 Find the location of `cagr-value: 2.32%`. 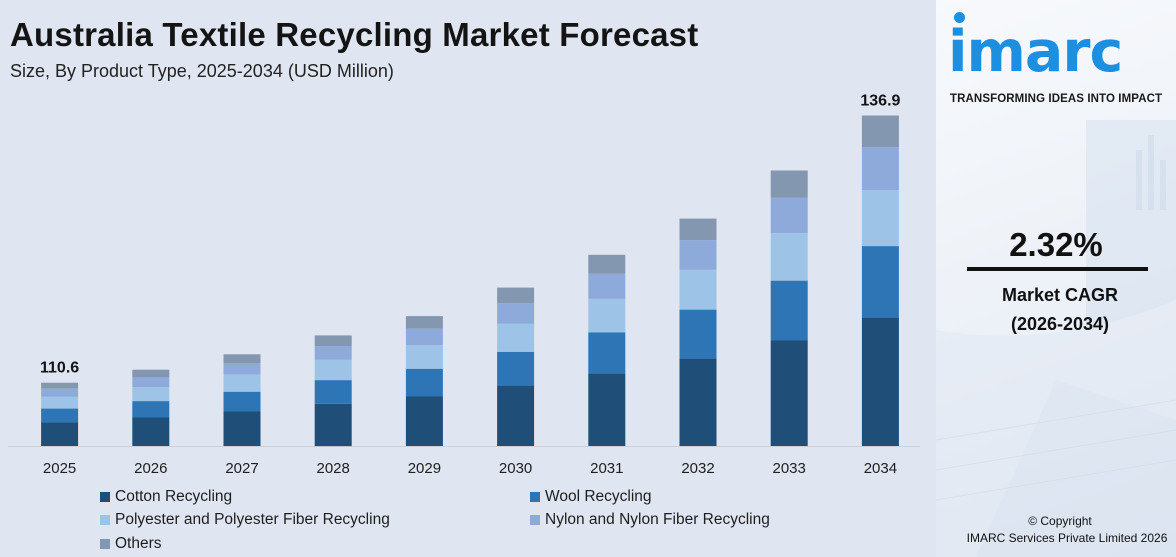

cagr-value: 2.32% is located at coordinates (1056, 244).